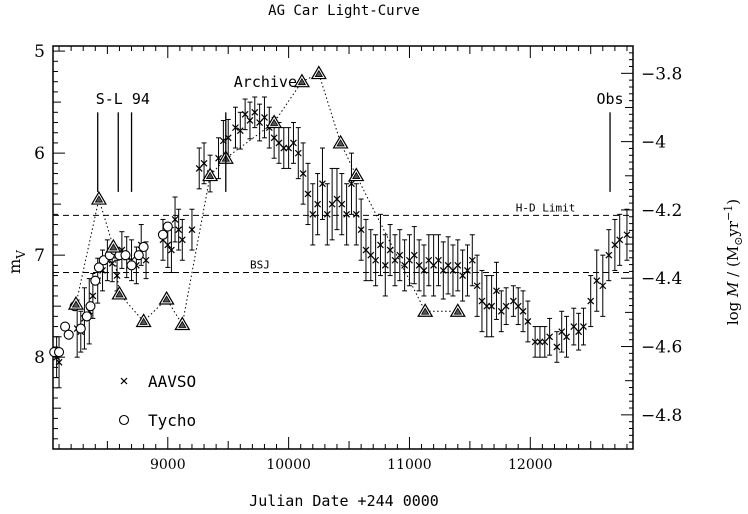 The width and height of the screenshot is (748, 514). Describe the element at coordinates (157, 401) in the screenshot. I see `legend: AAVSO Tycho` at that location.